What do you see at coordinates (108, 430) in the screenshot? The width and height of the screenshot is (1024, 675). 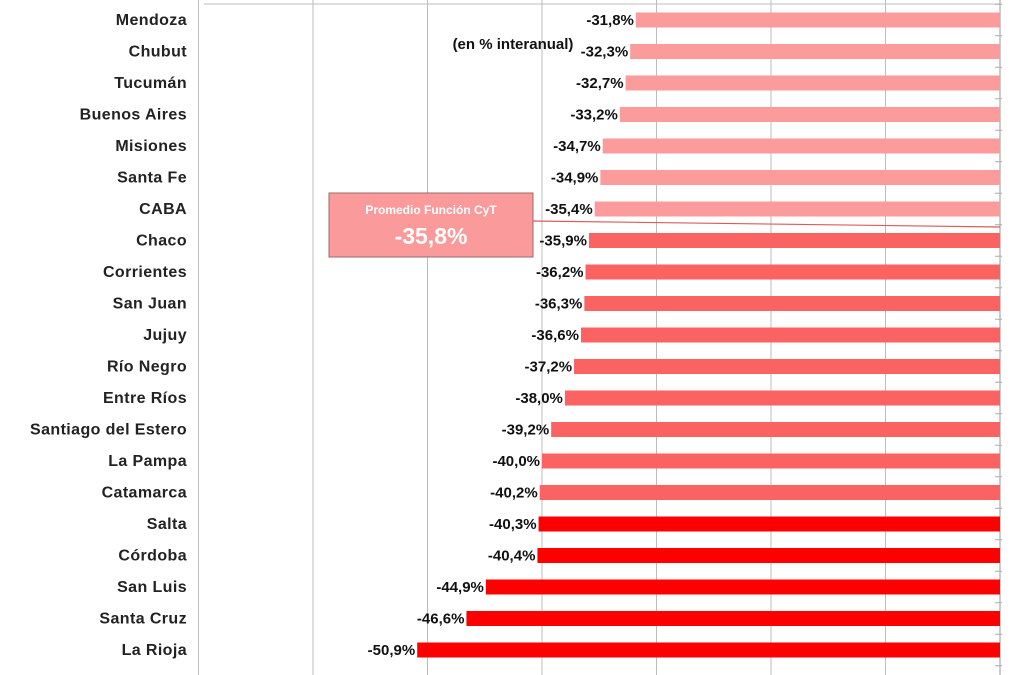 I see `category-label: Santiago del Estero` at bounding box center [108, 430].